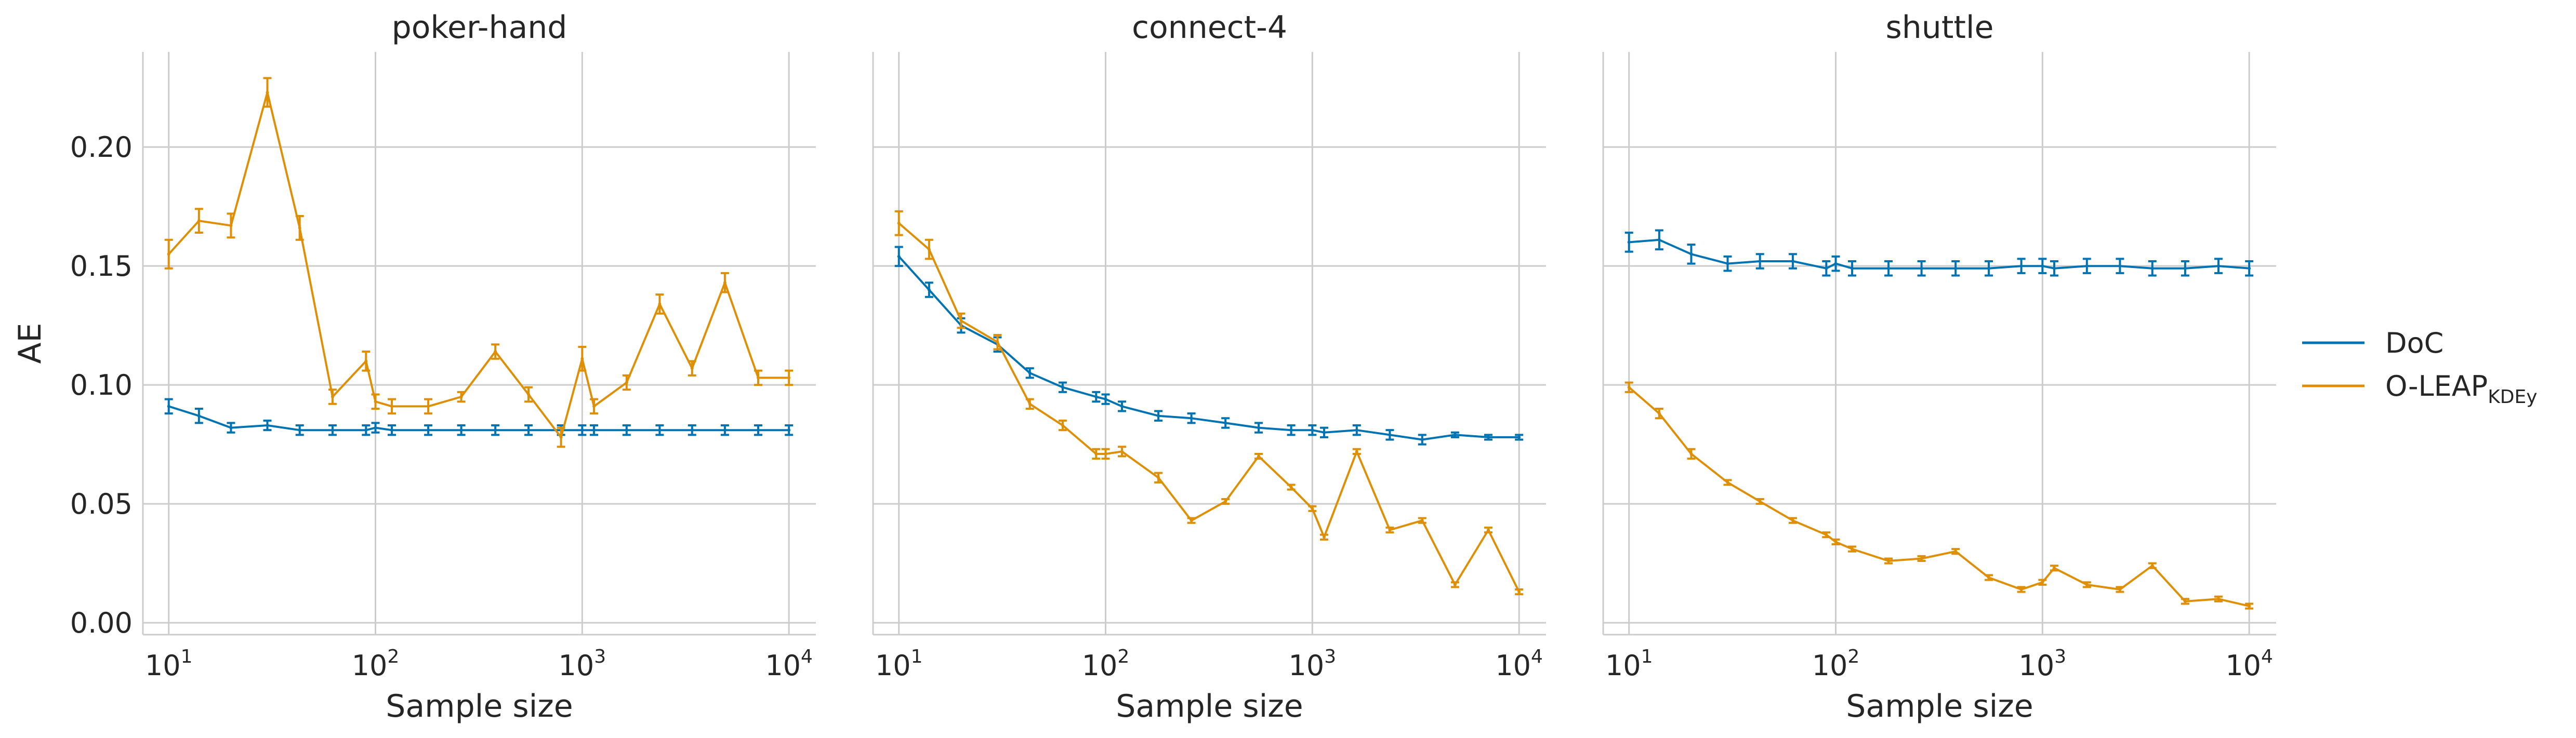  I want to click on y-tick-label: 0.20, so click(101, 147).